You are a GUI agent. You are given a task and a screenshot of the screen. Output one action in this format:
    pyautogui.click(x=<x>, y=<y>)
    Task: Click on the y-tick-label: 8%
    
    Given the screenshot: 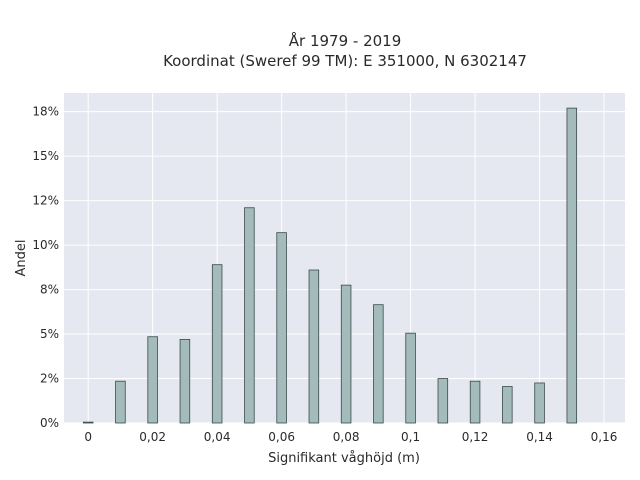 What is the action you would take?
    pyautogui.click(x=49, y=290)
    